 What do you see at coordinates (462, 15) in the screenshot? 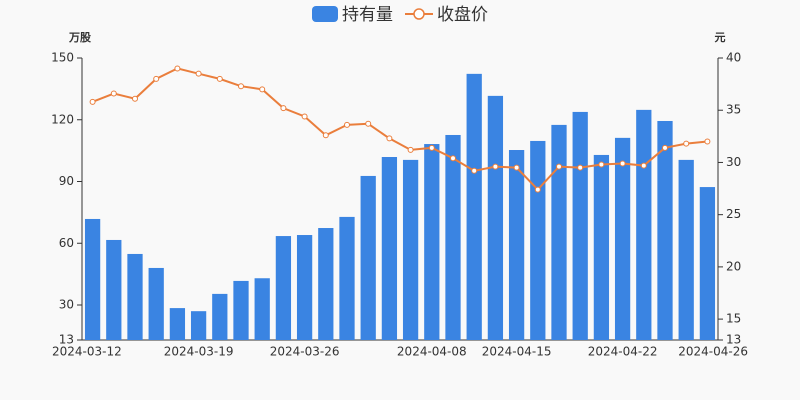
I see `legend-label: 收盘价` at bounding box center [462, 15].